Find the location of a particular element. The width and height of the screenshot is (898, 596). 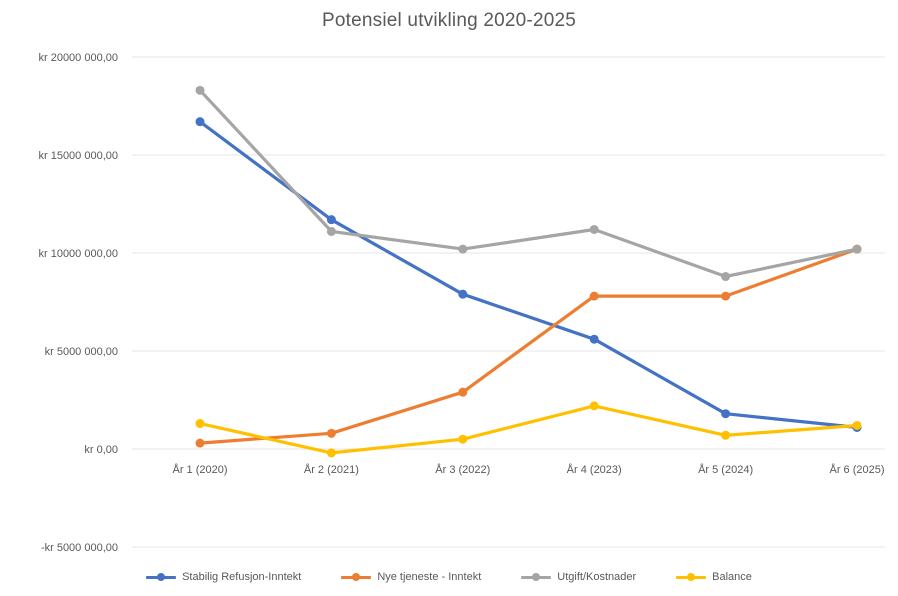

x-tick-label: År 6 (2025) is located at coordinates (856, 469).